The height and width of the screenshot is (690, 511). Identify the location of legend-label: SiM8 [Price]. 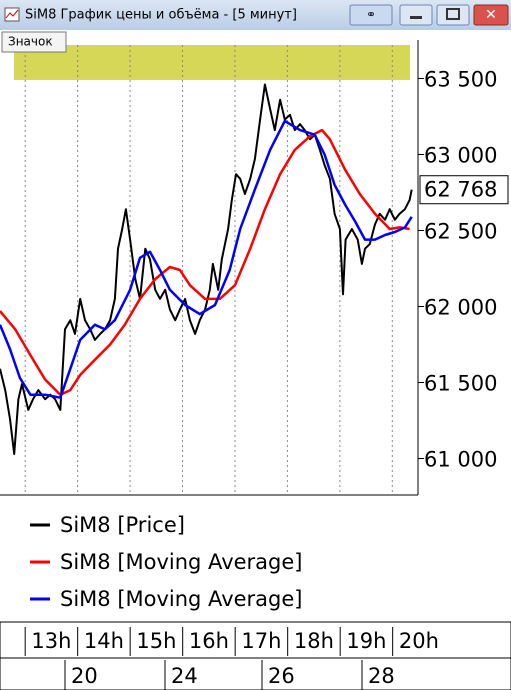
(122, 525).